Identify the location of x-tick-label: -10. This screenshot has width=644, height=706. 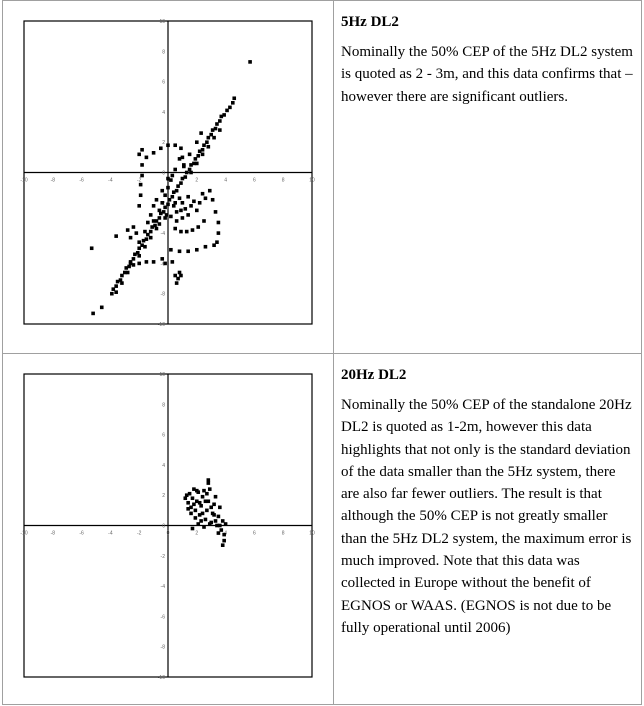
(23, 181).